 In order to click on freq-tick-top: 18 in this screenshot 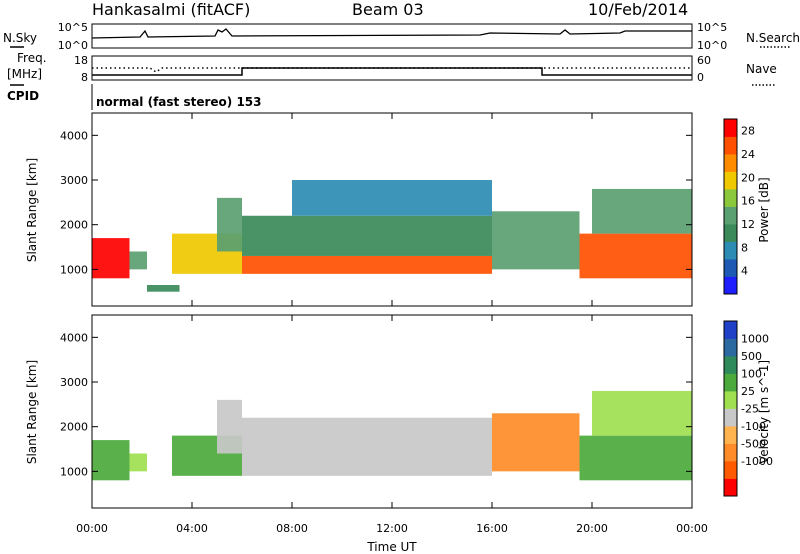, I will do `click(81, 60)`.